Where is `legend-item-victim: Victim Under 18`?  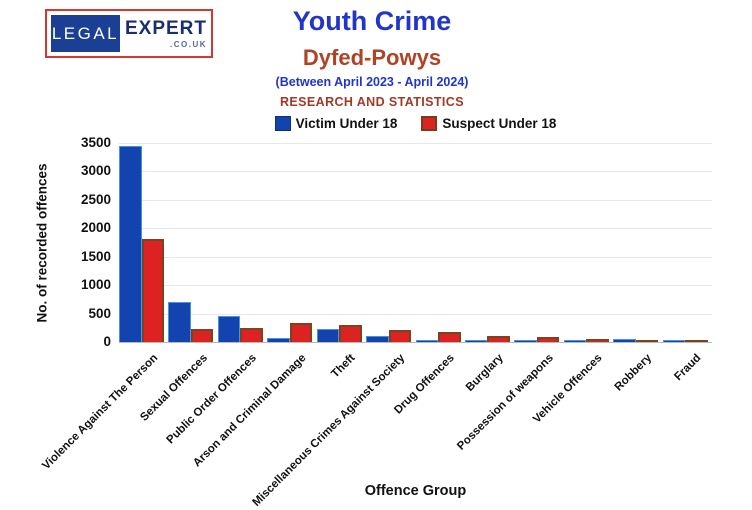
legend-item-victim: Victim Under 18 is located at coordinates (336, 123).